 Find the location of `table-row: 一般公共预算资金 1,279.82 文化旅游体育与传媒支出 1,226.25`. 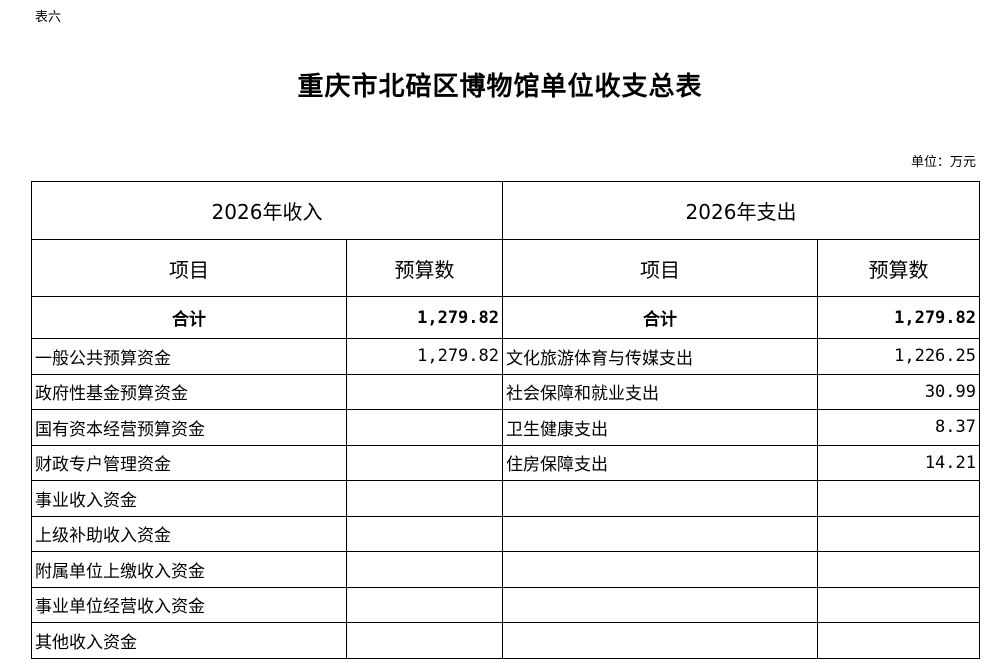

table-row: 一般公共预算资金 1,279.82 文化旅游体育与传媒支出 1,226.25 is located at coordinates (505, 356).